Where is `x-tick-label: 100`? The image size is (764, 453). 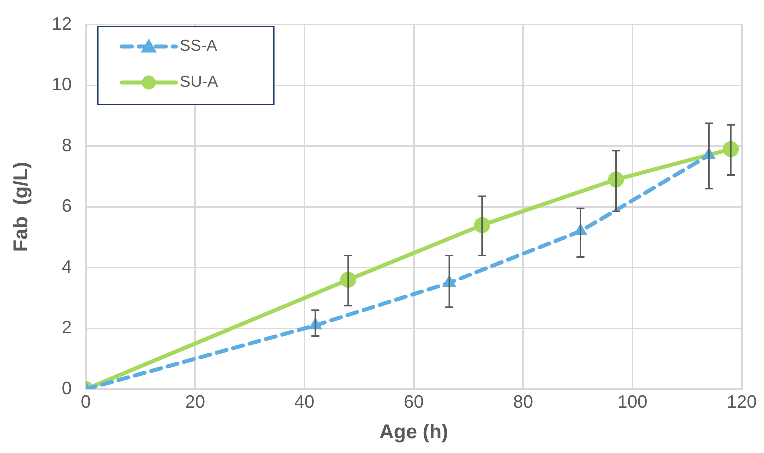
x-tick-label: 100 is located at coordinates (633, 402).